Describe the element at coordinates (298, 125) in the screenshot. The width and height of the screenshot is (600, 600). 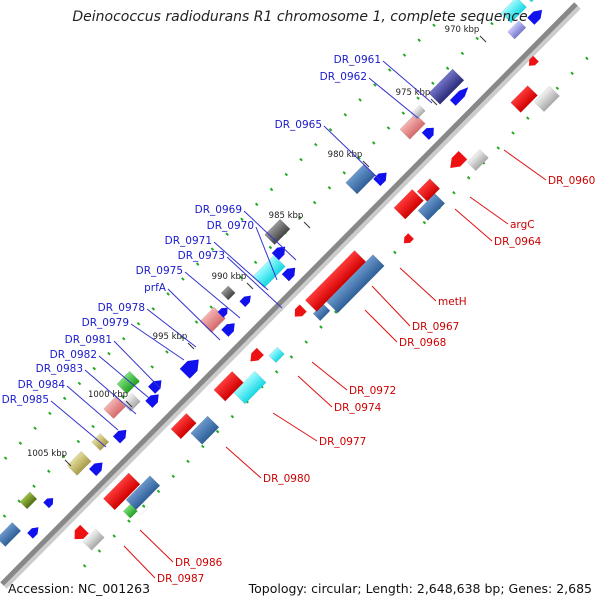
I see `forward-gene-label: DR_0965` at that location.